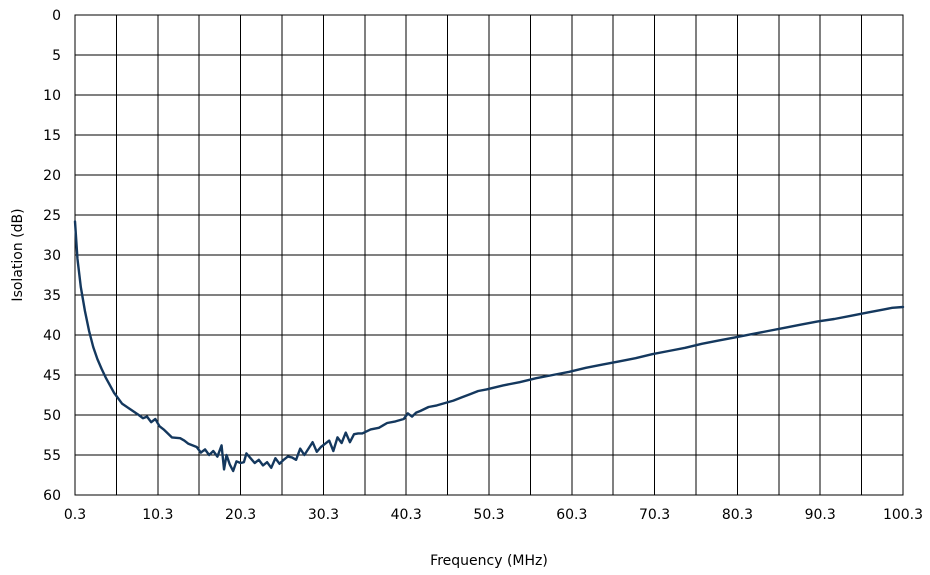 The height and width of the screenshot is (575, 930). I want to click on y-tick-label: 5, so click(56, 56).